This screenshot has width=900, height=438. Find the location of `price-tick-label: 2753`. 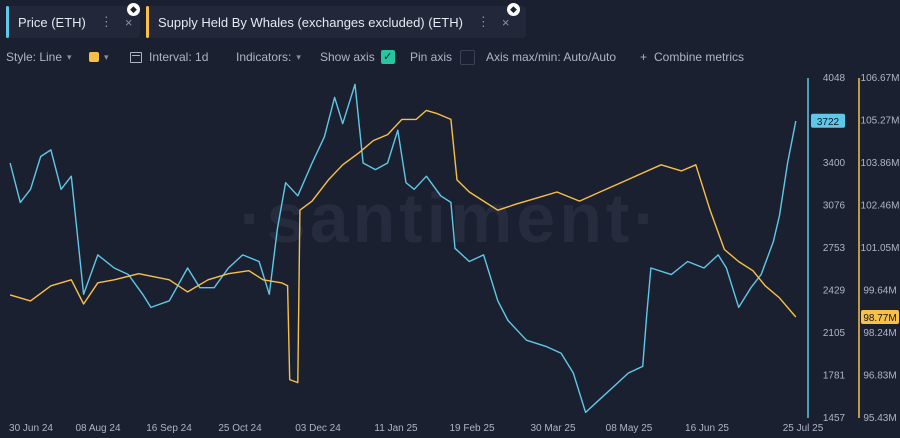

price-tick-label: 2753 is located at coordinates (834, 248).